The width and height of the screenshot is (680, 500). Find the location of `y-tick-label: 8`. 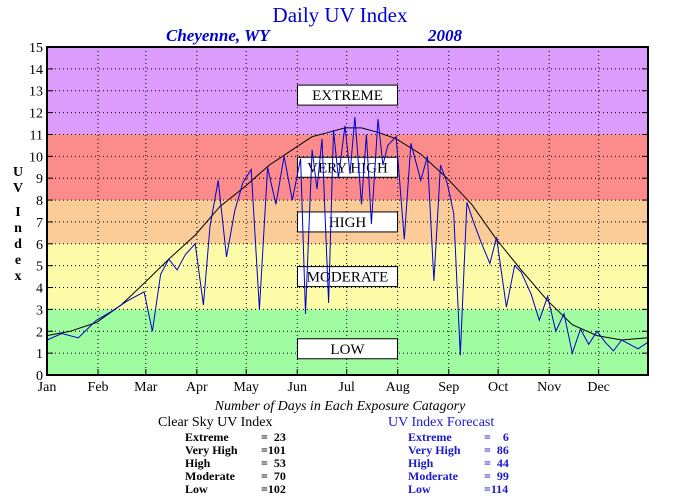

y-tick-label: 8 is located at coordinates (39, 201).